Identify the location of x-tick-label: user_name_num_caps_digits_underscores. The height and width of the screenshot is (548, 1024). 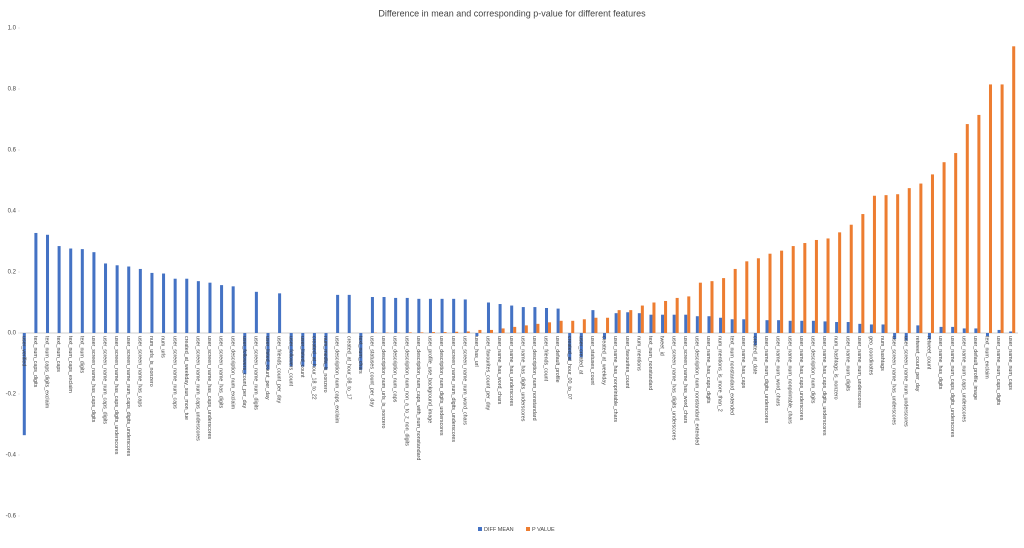
(952, 387).